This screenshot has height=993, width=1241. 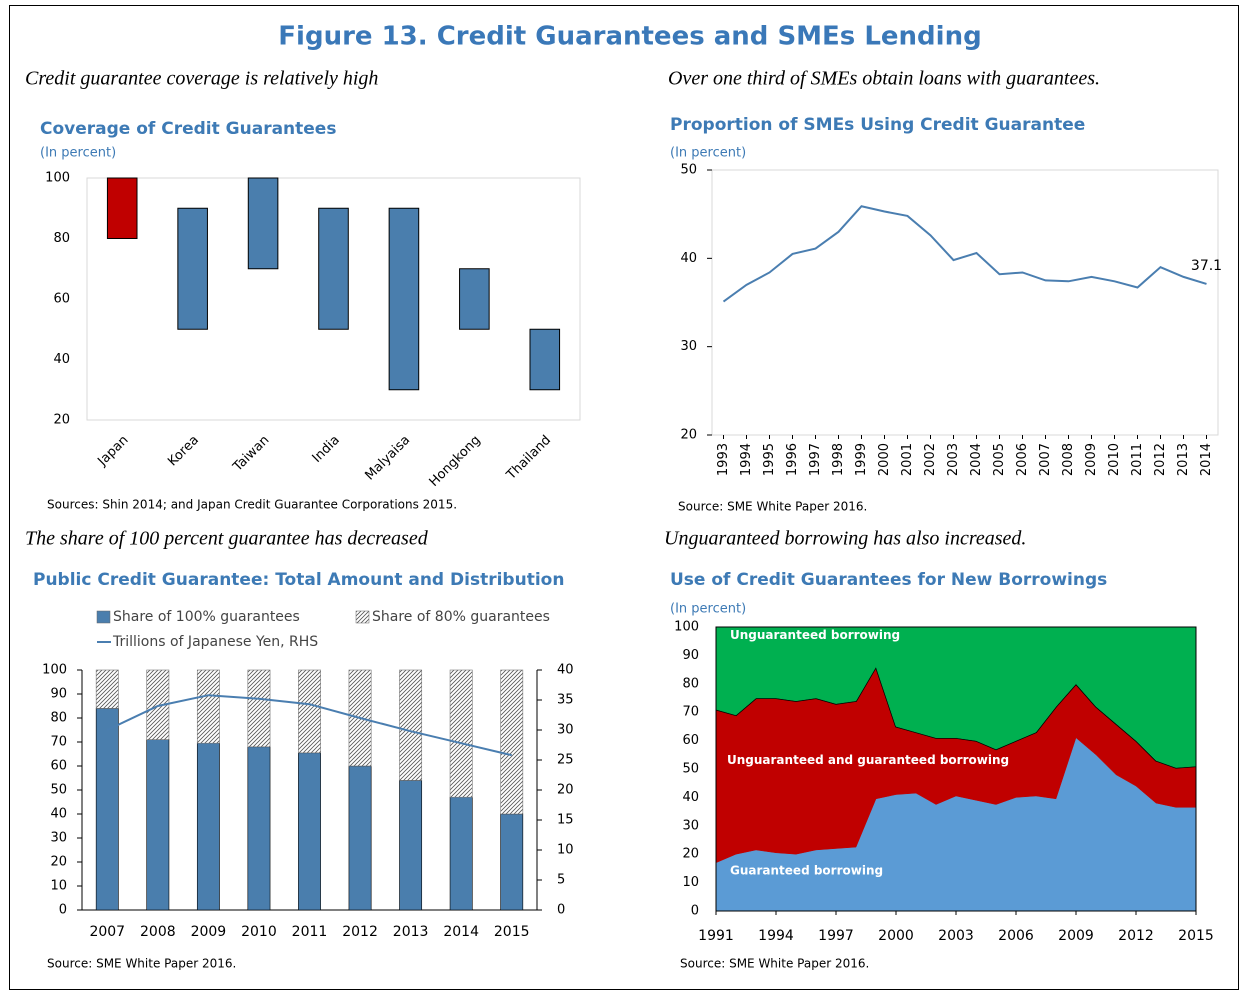 What do you see at coordinates (688, 346) in the screenshot?
I see `y-tick-label: 30` at bounding box center [688, 346].